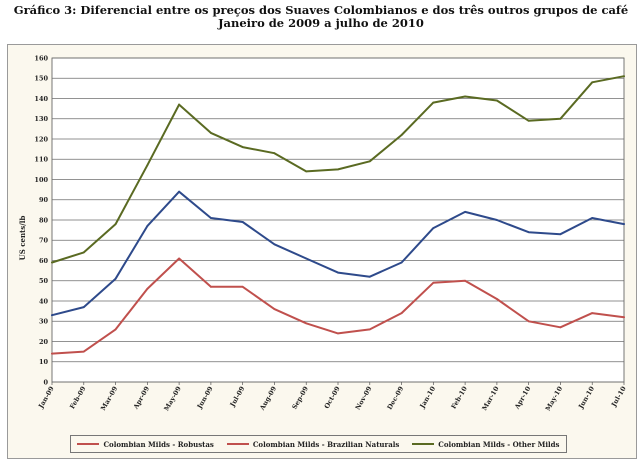  What do you see at coordinates (41, 58) in the screenshot?
I see `y-tick-label: 160` at bounding box center [41, 58].